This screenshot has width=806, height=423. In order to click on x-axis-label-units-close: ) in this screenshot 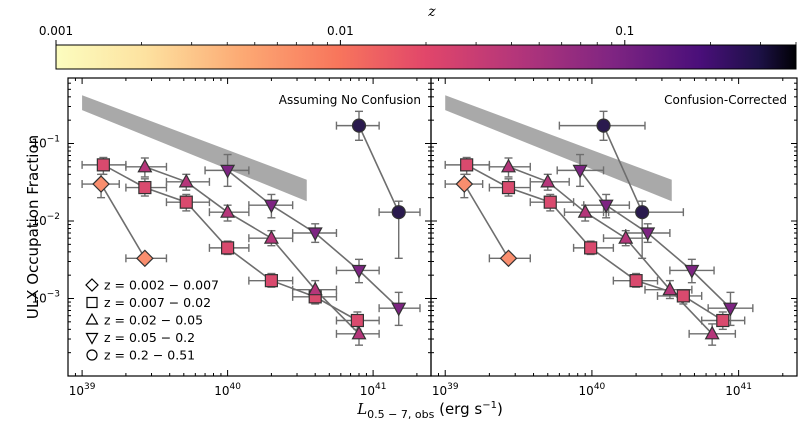, I will do `click(500, 409)`.